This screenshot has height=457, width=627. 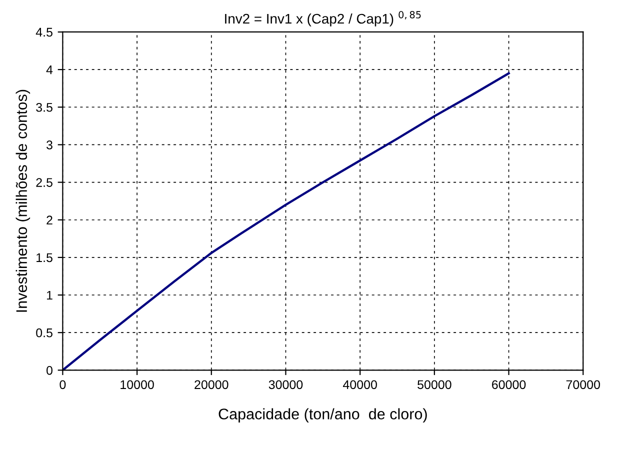 I want to click on x-tick-label: 70000, so click(x=583, y=385).